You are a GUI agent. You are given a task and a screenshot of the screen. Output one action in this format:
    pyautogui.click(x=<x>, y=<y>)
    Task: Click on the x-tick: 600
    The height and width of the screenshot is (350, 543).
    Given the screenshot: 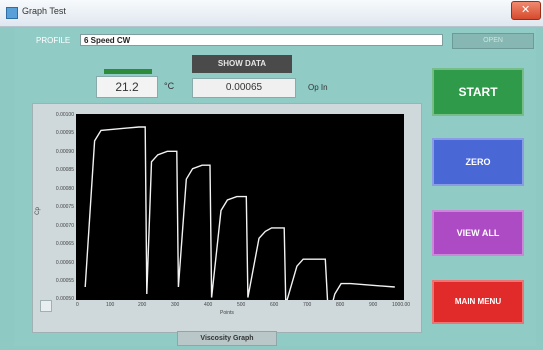 What is the action you would take?
    pyautogui.click(x=274, y=305)
    